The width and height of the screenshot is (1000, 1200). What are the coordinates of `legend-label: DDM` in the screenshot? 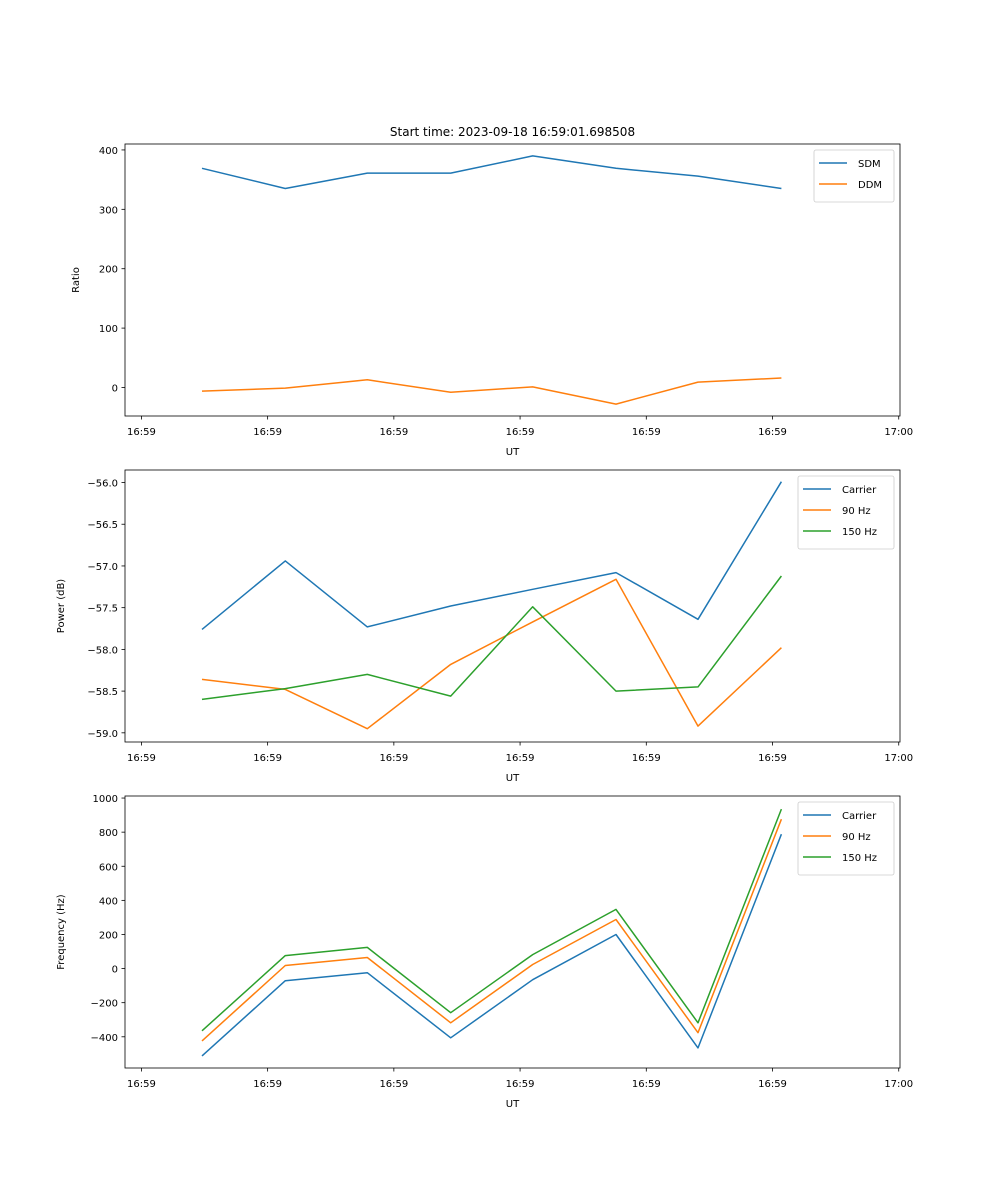 It's located at (870, 185).